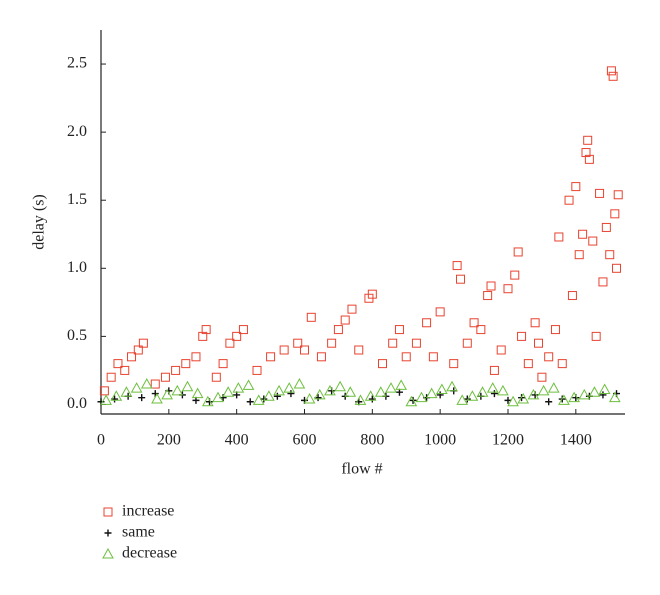  Describe the element at coordinates (372, 440) in the screenshot. I see `x-tick-label: 800` at that location.